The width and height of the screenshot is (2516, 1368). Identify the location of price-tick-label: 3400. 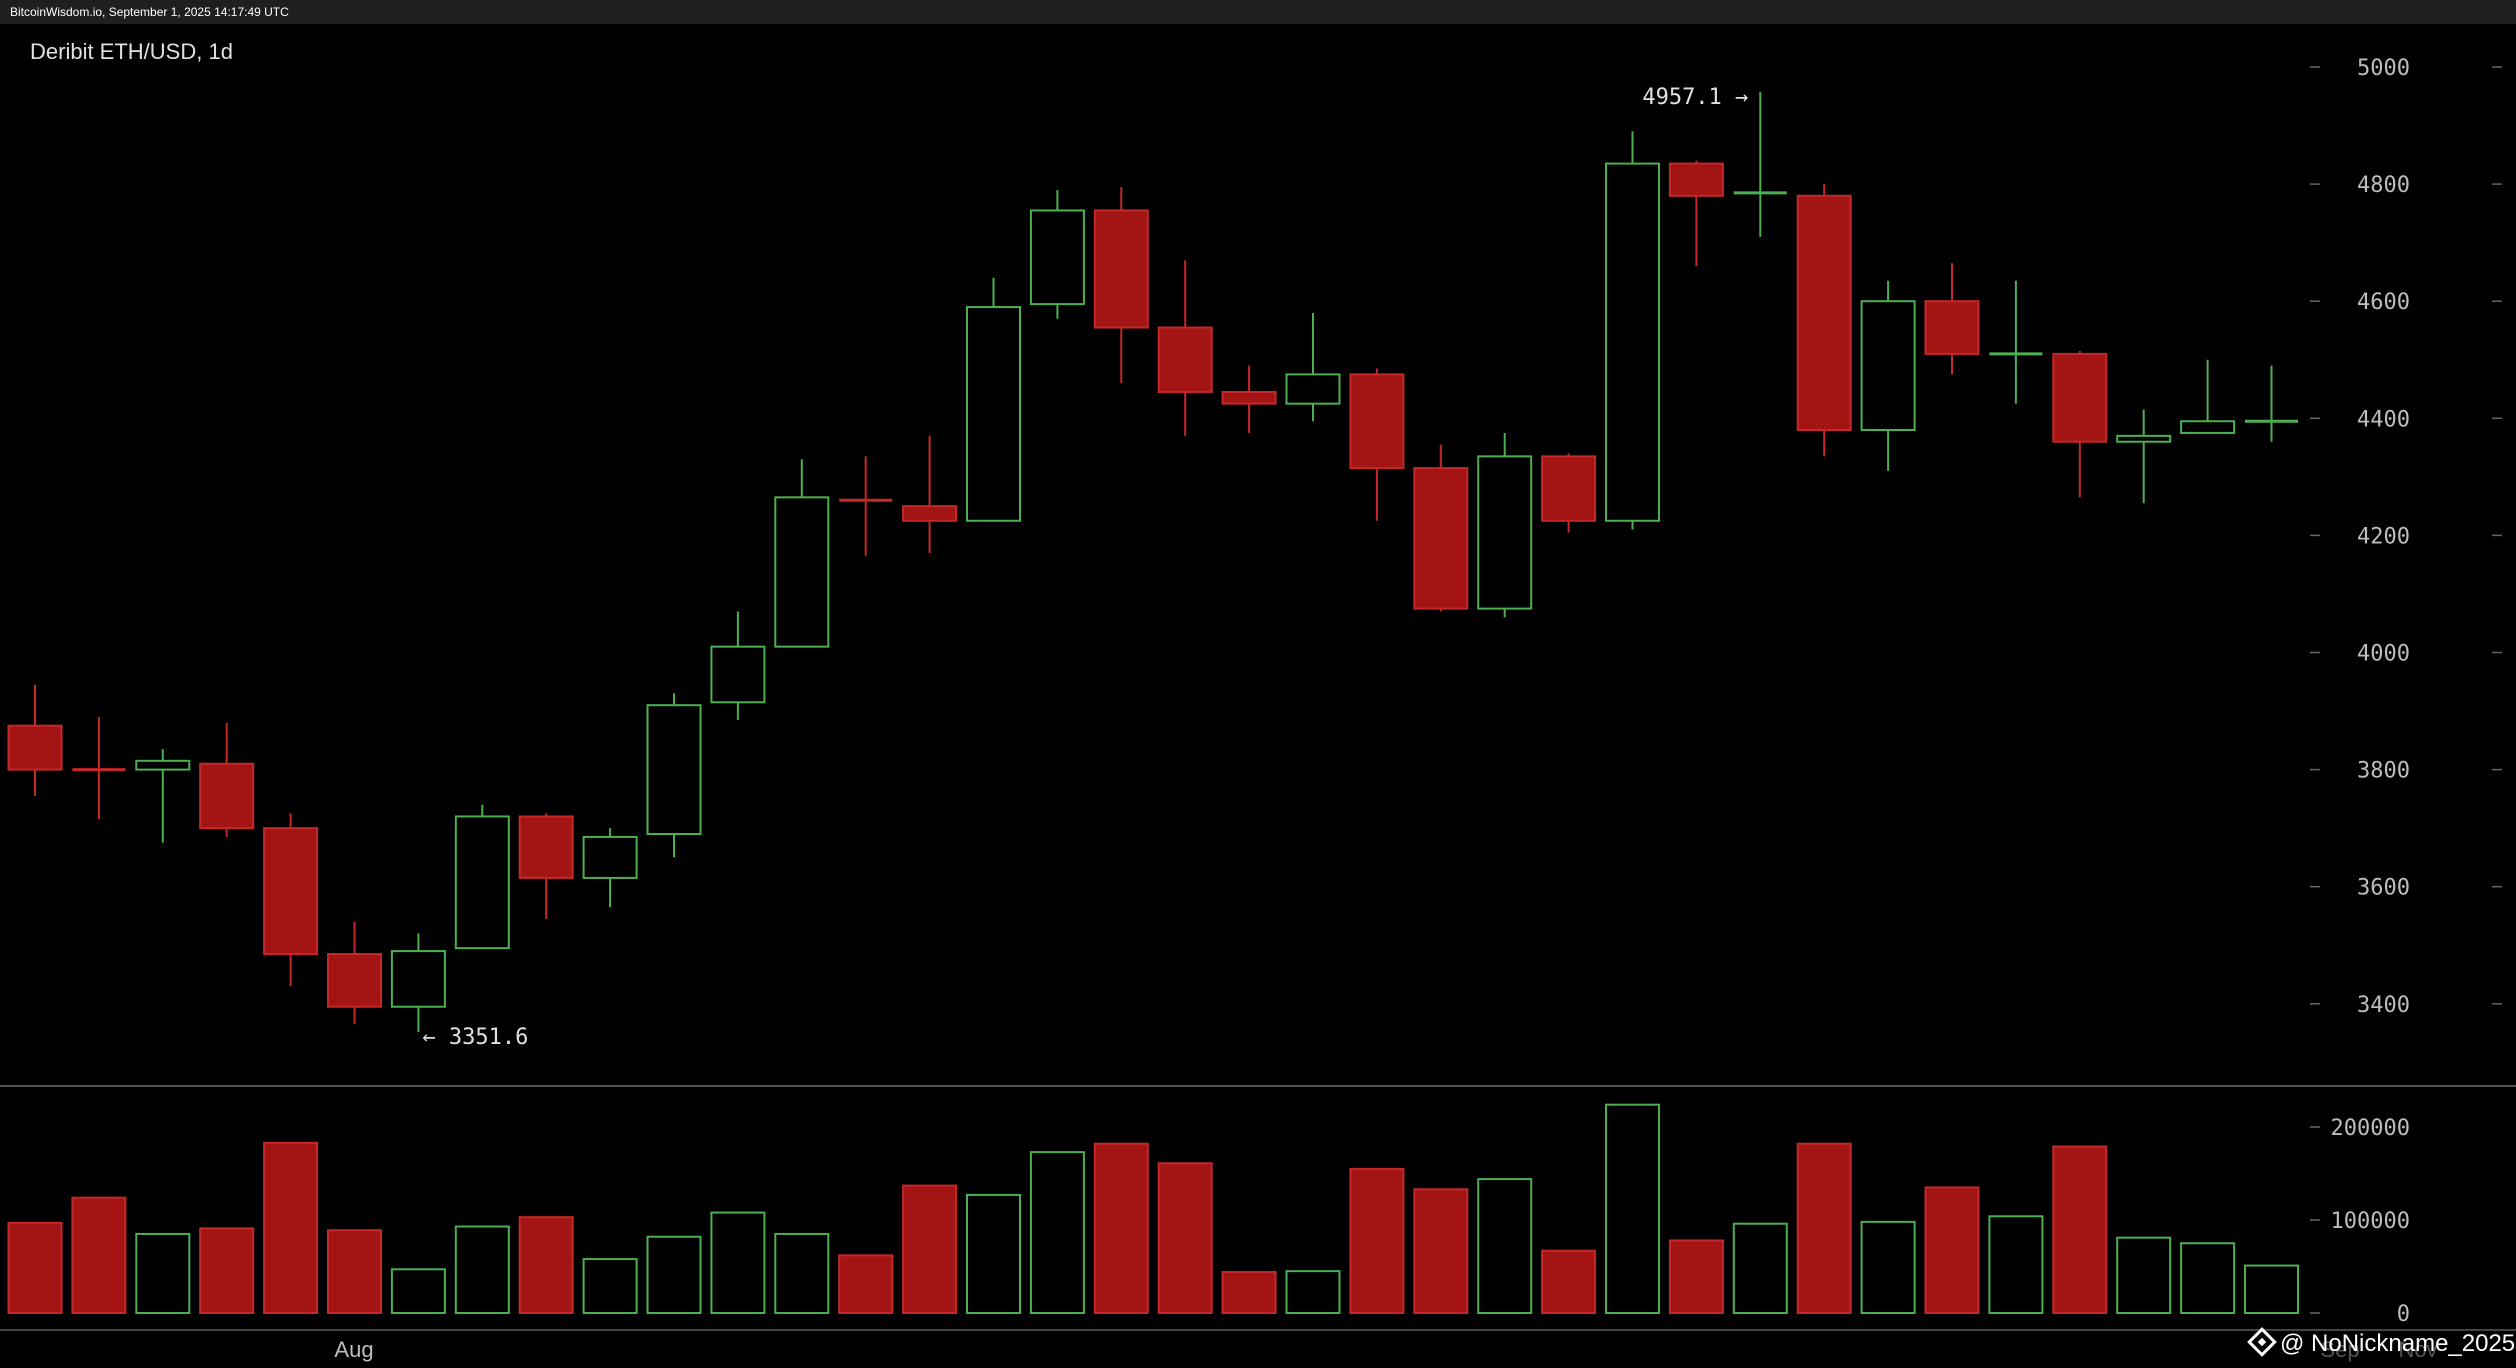
(2383, 1005).